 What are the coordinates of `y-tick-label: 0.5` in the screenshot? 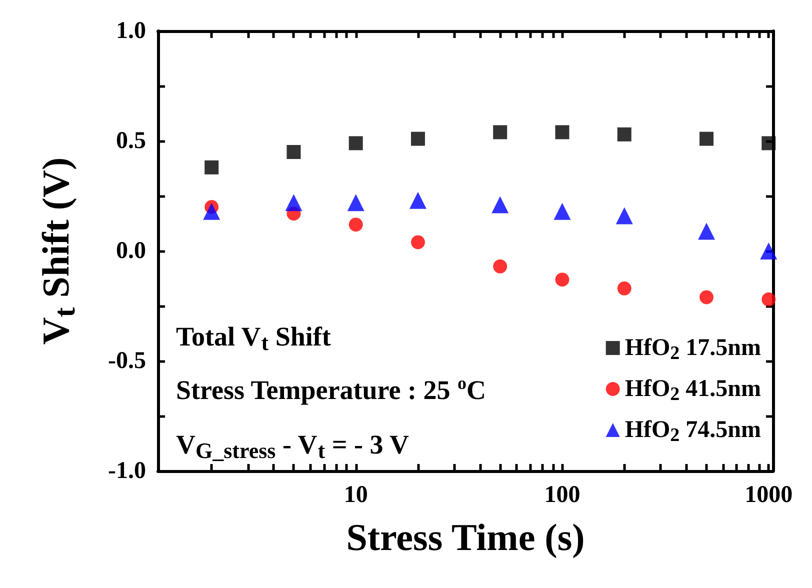 It's located at (131, 141).